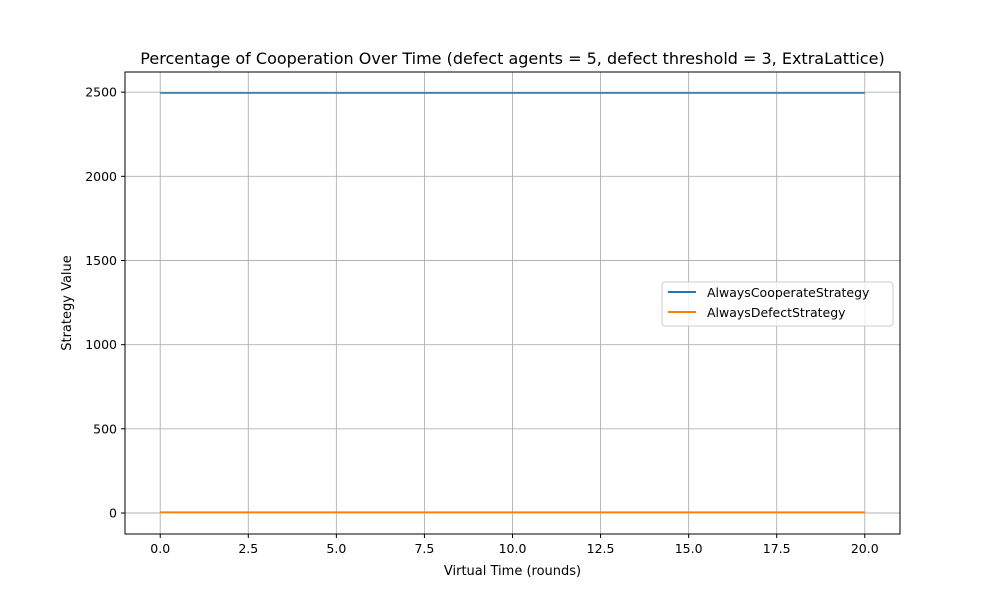 The width and height of the screenshot is (1000, 600). What do you see at coordinates (788, 292) in the screenshot?
I see `legend-label-always-cooperate: AlwaysCooperateStrategy` at bounding box center [788, 292].